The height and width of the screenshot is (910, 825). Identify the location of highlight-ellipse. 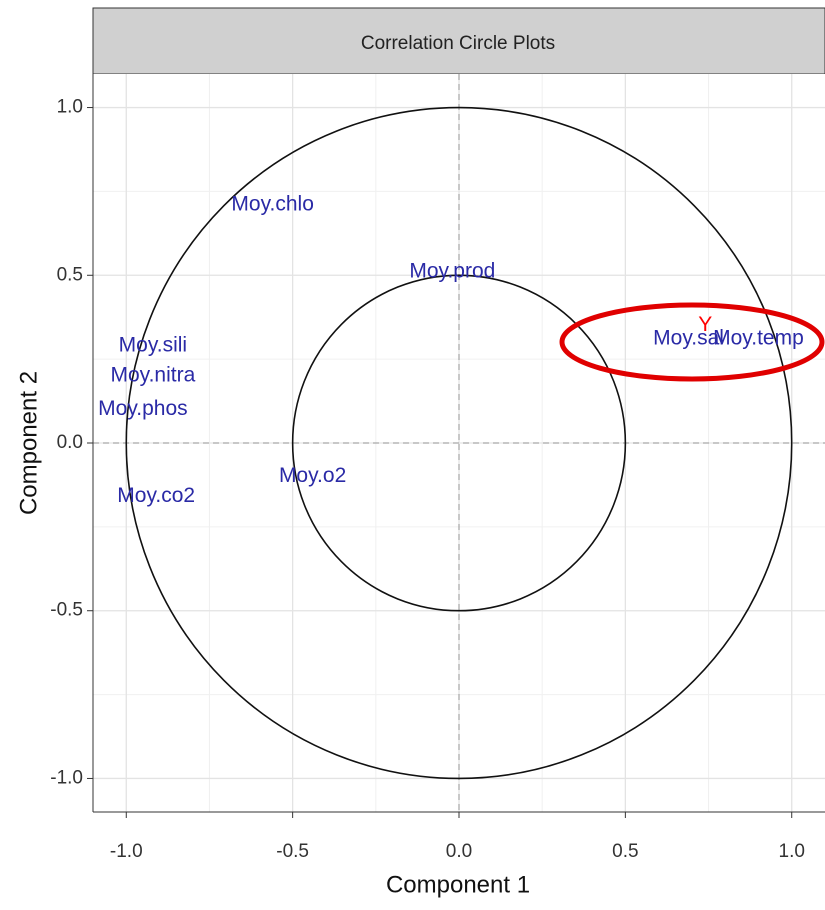
(692, 342).